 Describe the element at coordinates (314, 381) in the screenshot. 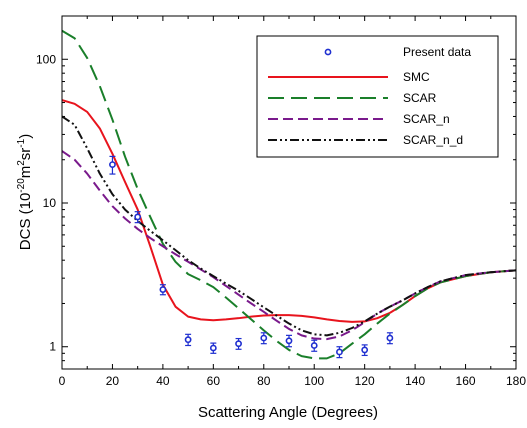

I see `x-tick-label: 100` at that location.